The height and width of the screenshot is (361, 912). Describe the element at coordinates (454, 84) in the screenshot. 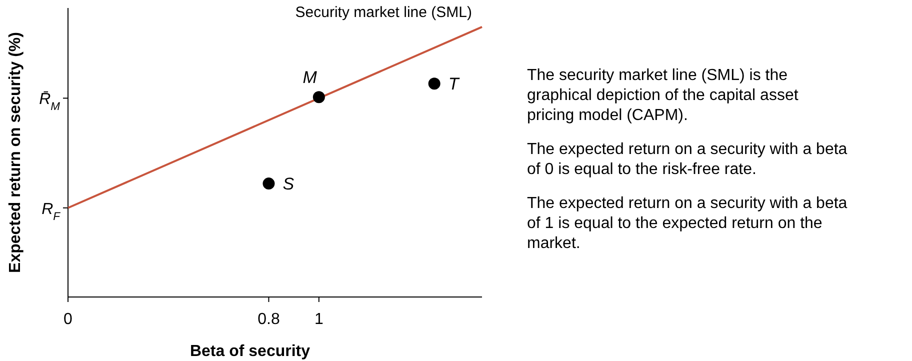

I see `annotation: T` at that location.